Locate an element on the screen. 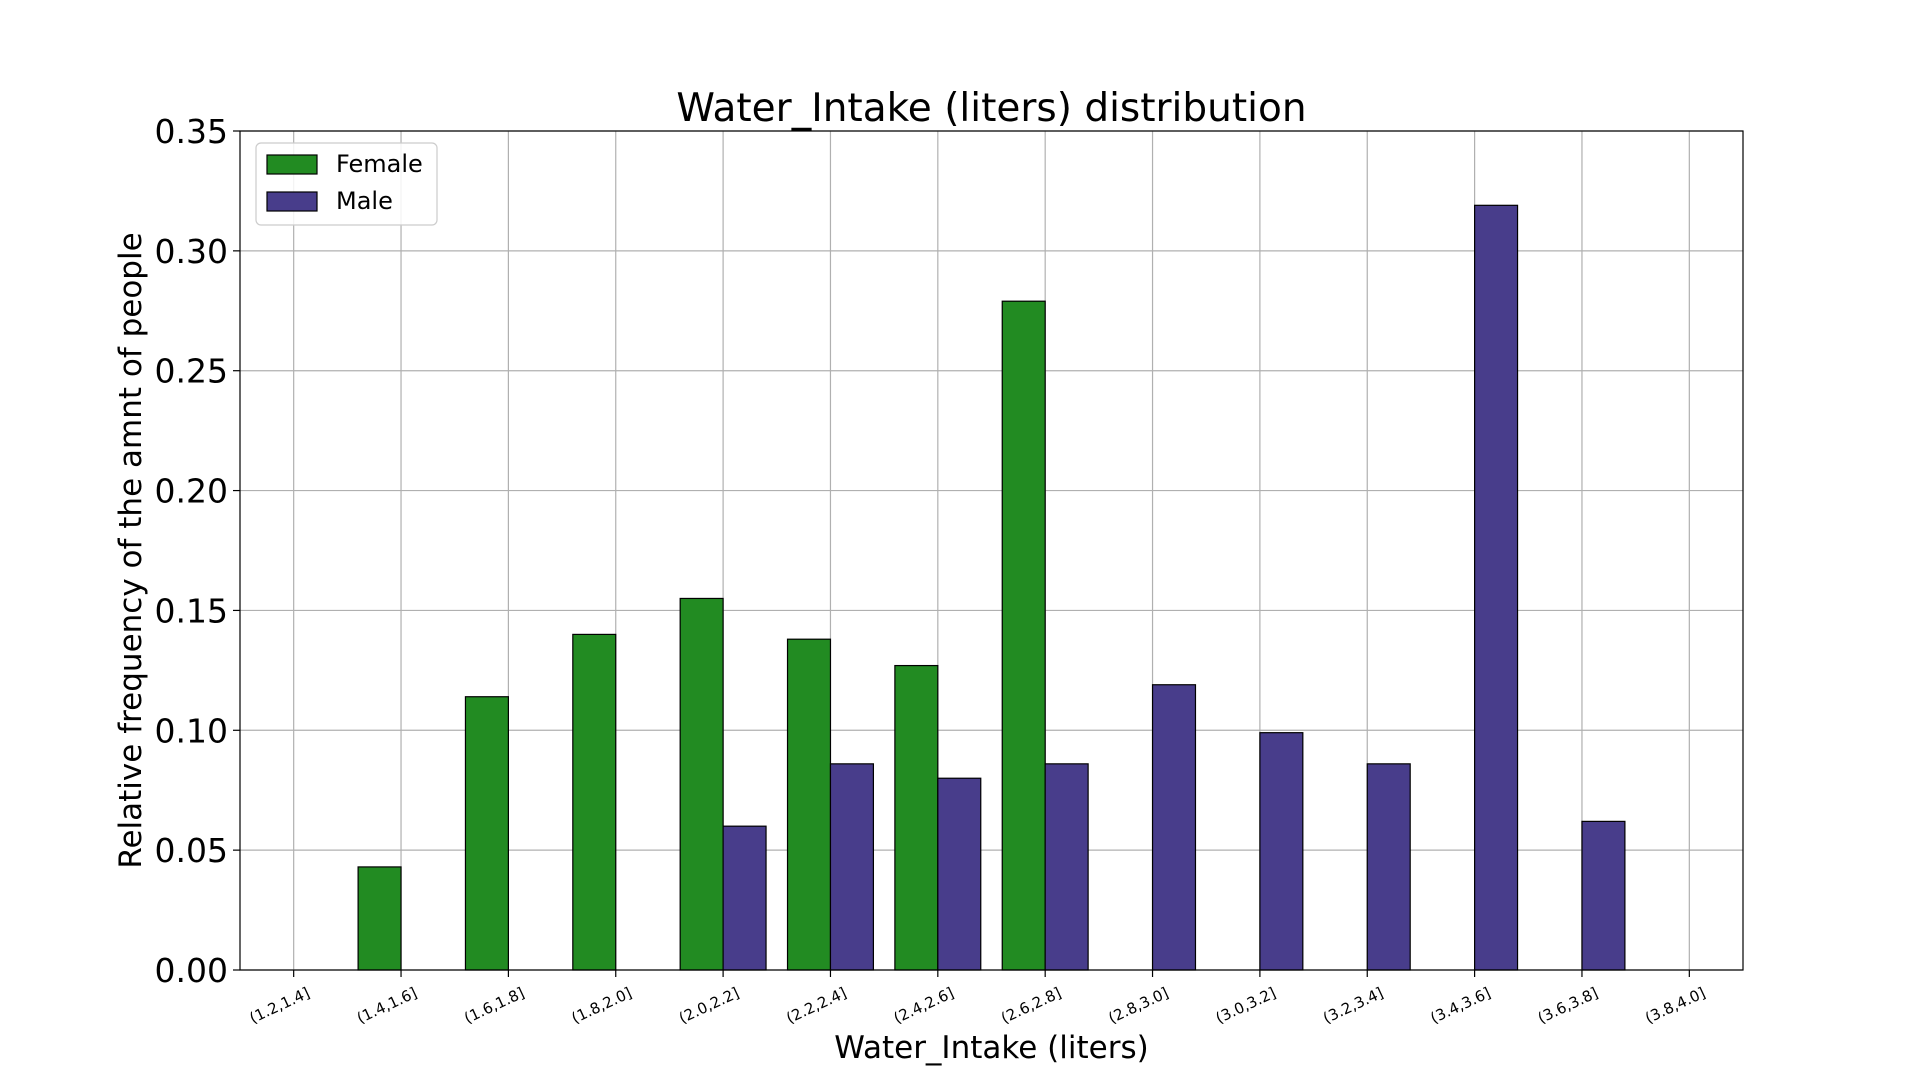  legend: Female Male is located at coordinates (346, 184).